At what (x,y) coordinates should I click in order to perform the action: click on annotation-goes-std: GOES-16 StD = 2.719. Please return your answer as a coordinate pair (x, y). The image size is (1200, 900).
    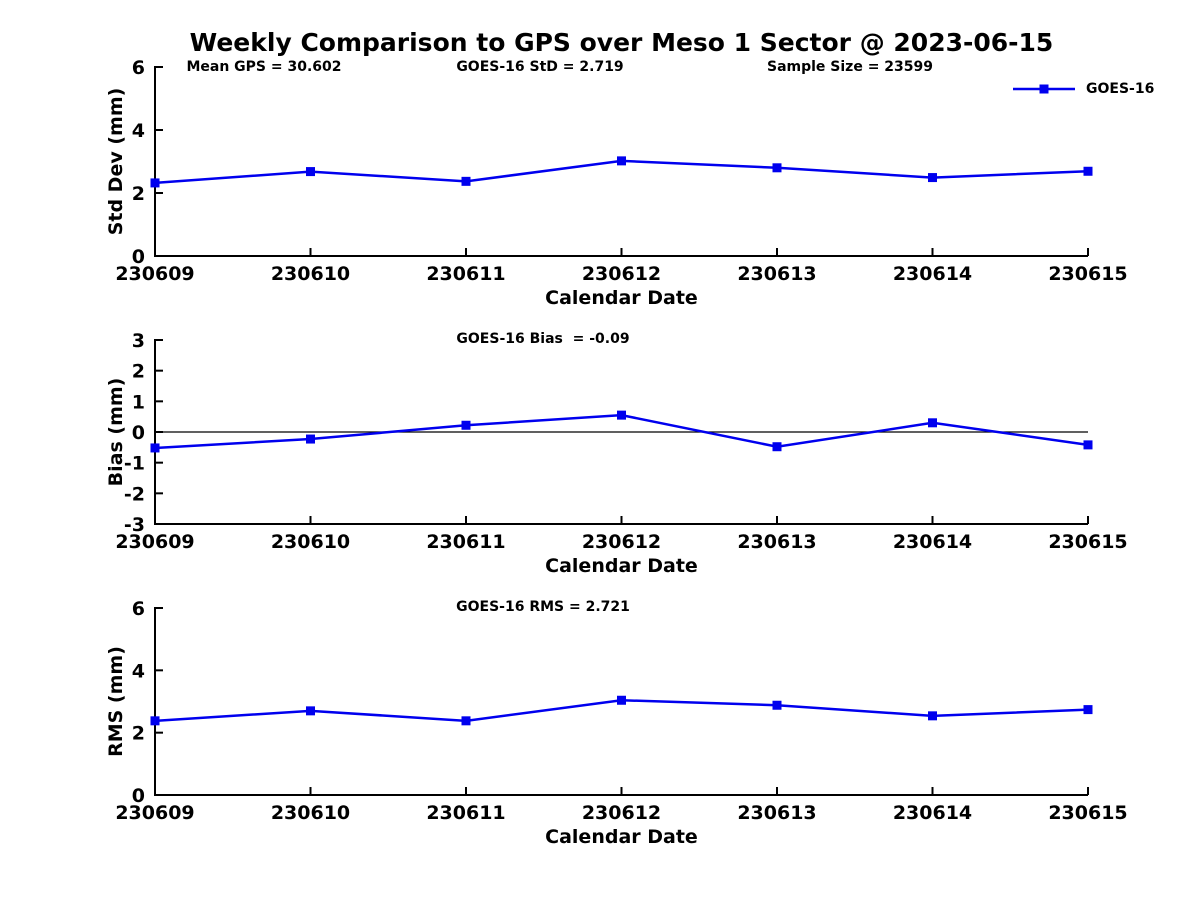
    Looking at the image, I should click on (540, 67).